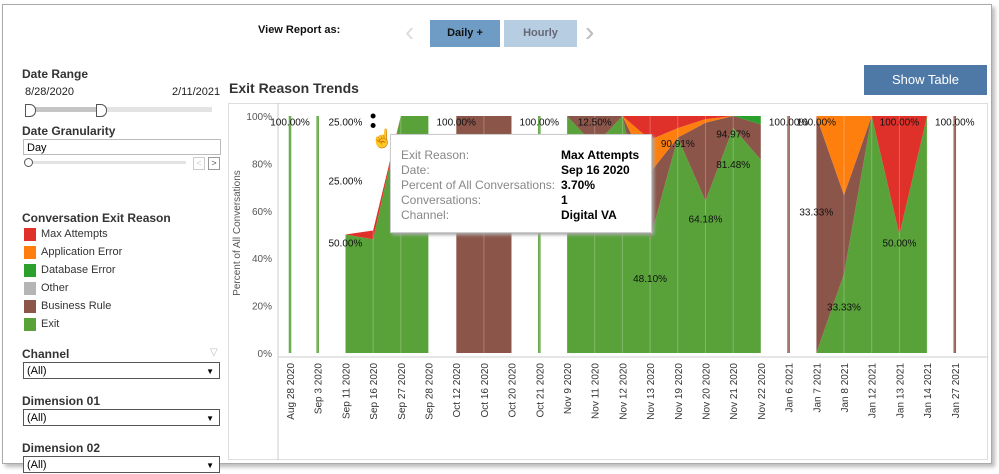 Image resolution: width=999 pixels, height=474 pixels. What do you see at coordinates (55, 288) in the screenshot?
I see `legend-label: Other` at bounding box center [55, 288].